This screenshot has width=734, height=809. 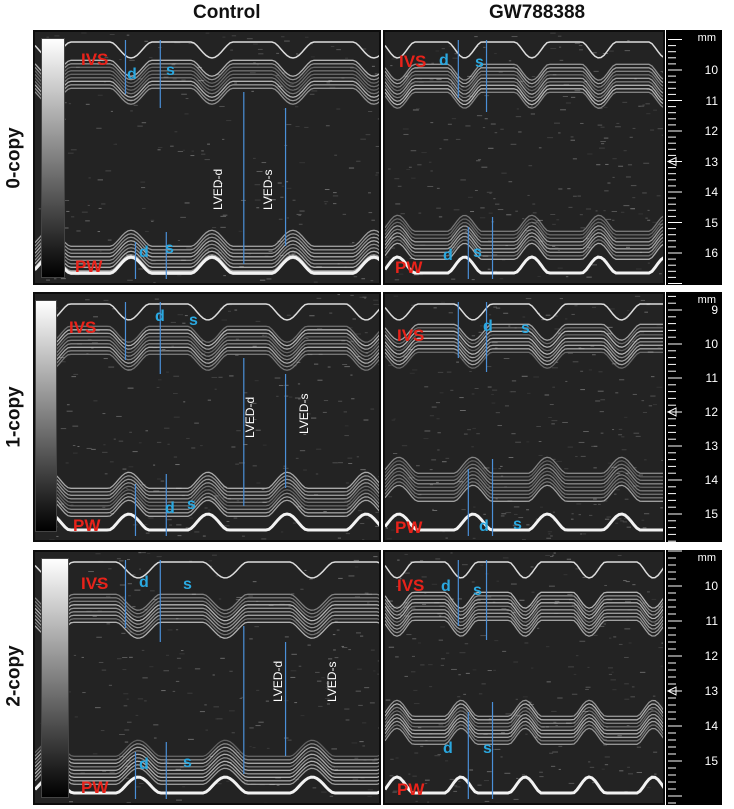 I want to click on mmode-panel-treated-1: IVS PW d s d s, so click(x=524, y=417).